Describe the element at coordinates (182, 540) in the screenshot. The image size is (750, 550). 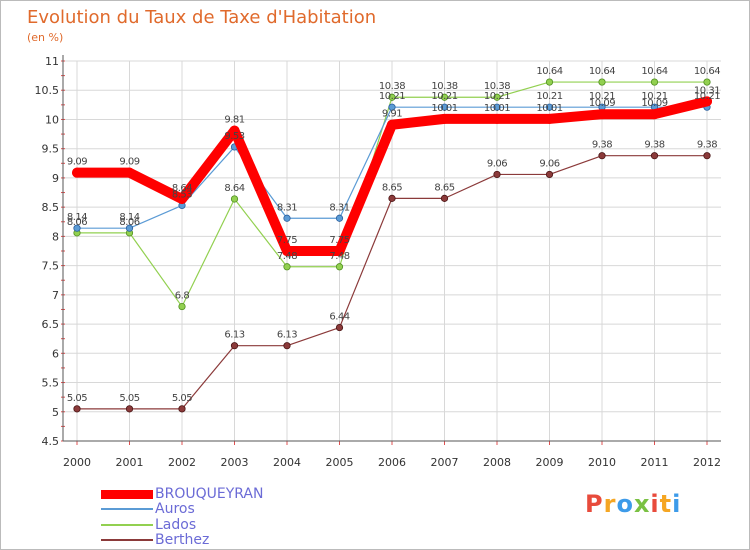
I see `legend-label: Berthez` at that location.